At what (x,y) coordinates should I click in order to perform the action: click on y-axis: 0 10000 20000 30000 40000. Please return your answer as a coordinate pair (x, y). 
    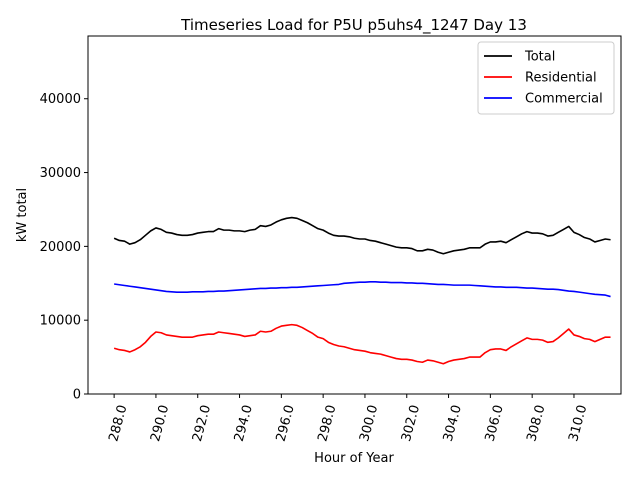
    Looking at the image, I should click on (64, 247).